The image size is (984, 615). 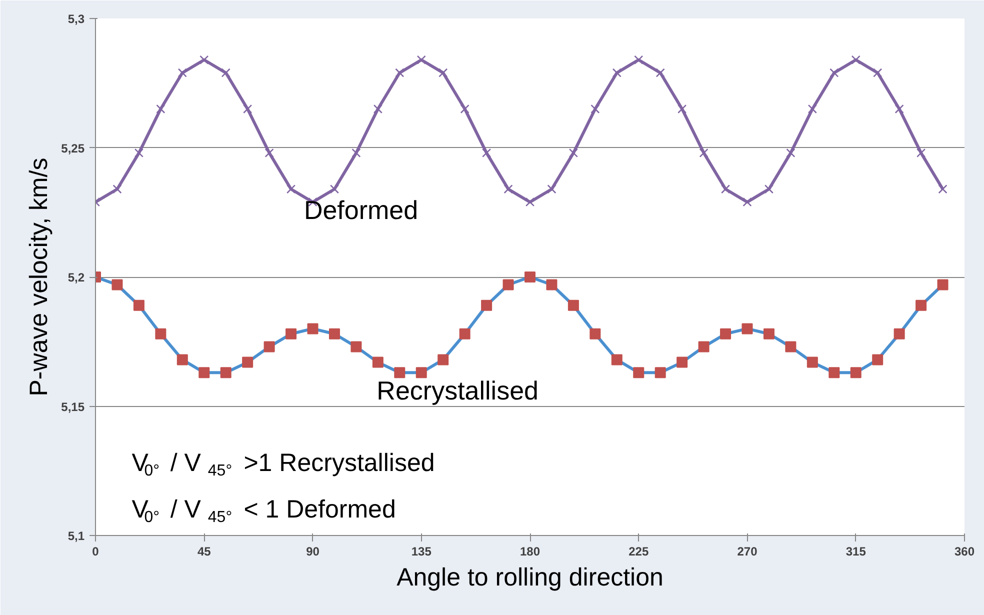 What do you see at coordinates (530, 578) in the screenshot?
I see `x-axis-title: Angle to rolling direction` at bounding box center [530, 578].